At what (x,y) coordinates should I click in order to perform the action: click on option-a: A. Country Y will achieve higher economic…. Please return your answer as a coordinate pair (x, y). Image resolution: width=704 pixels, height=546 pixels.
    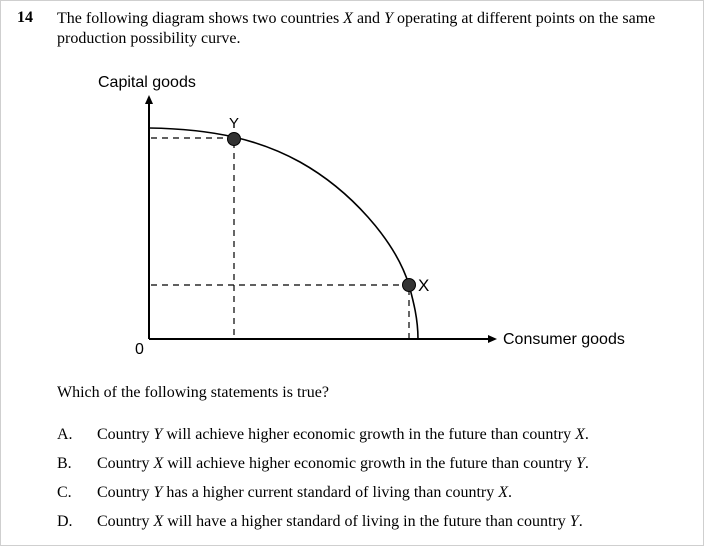
    Looking at the image, I should click on (323, 435).